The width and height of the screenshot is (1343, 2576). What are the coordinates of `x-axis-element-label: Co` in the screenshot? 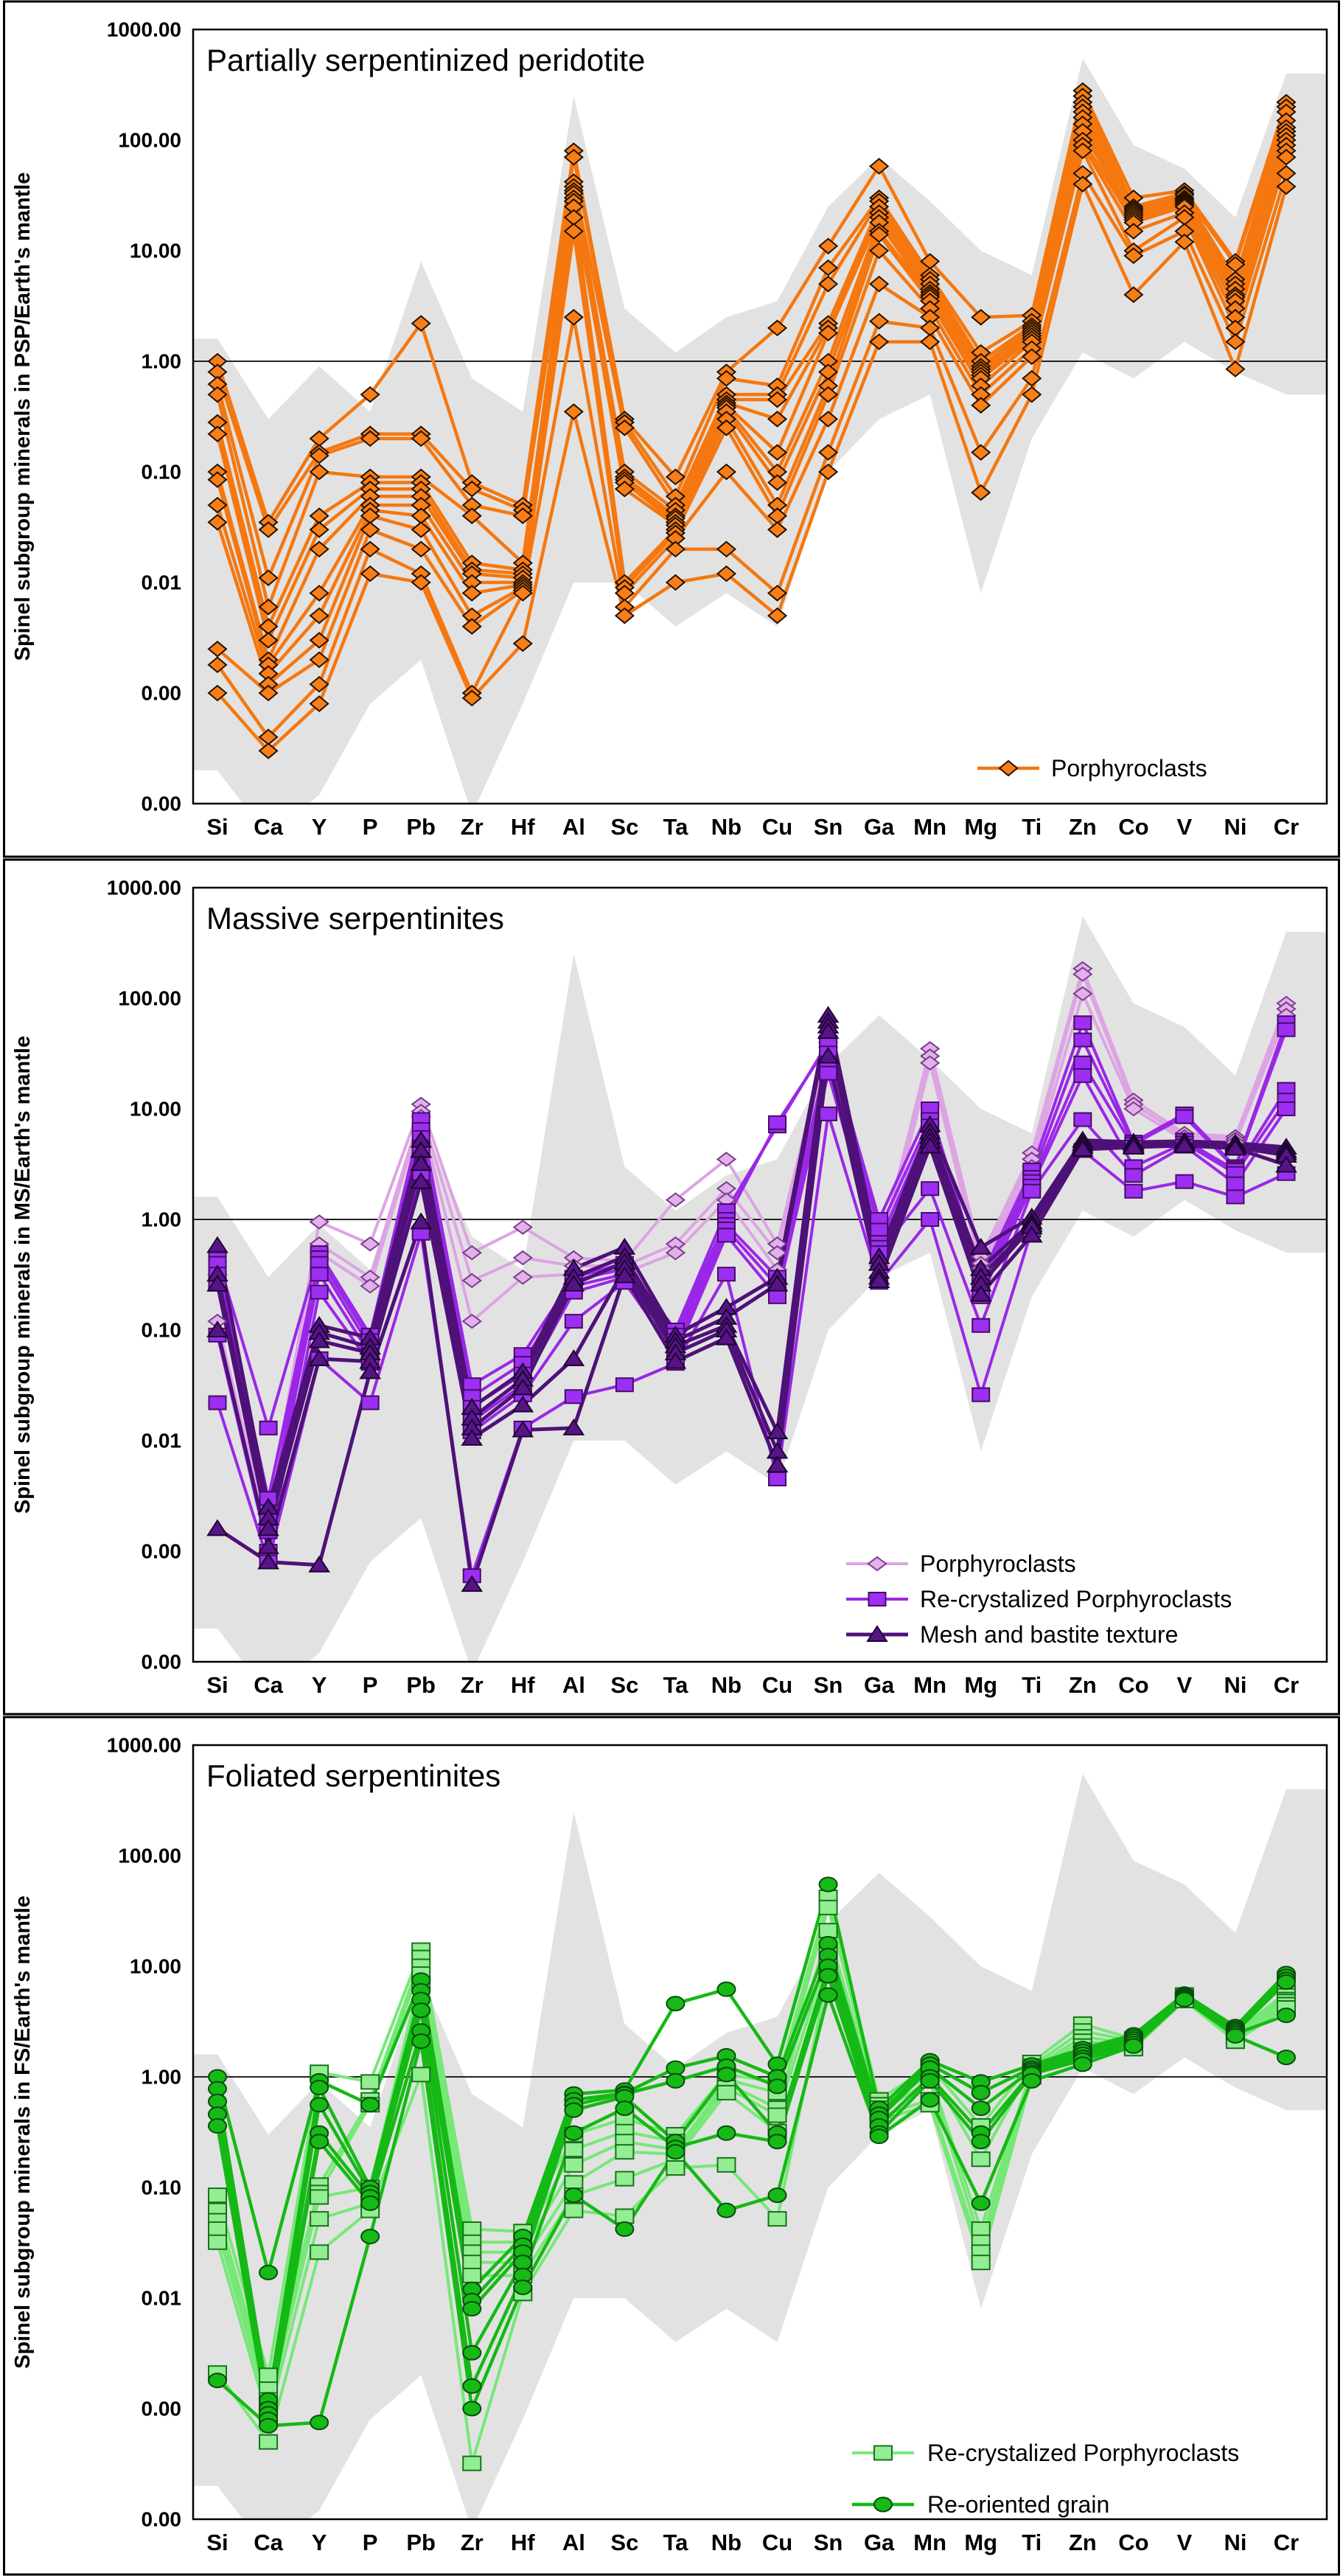 It's located at (1133, 1685).